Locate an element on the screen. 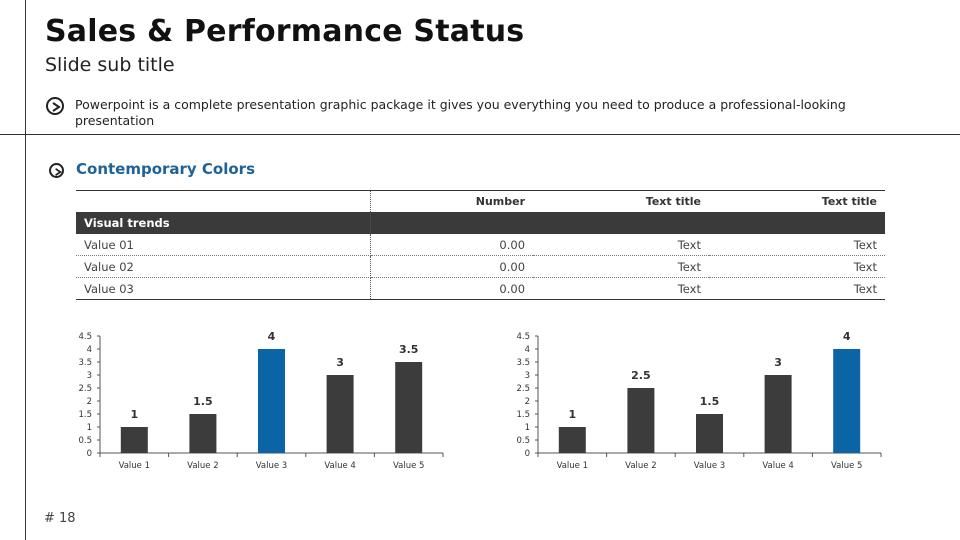  table-header-number: Number is located at coordinates (500, 201).